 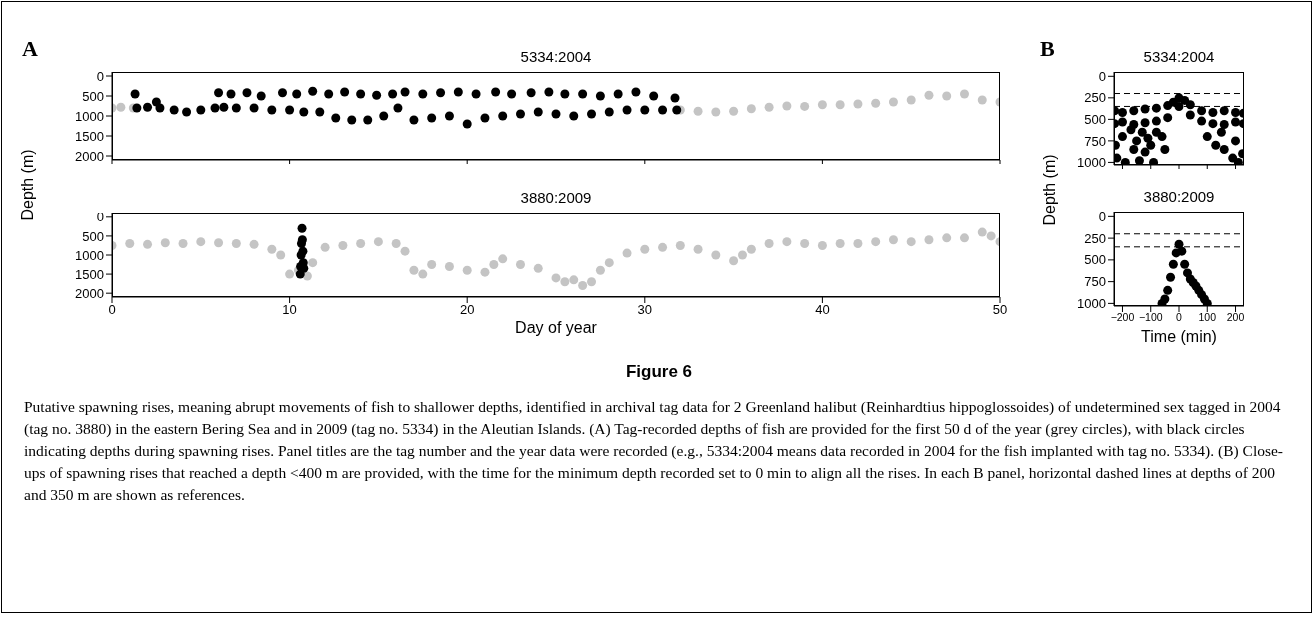 What do you see at coordinates (822, 310) in the screenshot?
I see `x-tick-label: 40` at bounding box center [822, 310].